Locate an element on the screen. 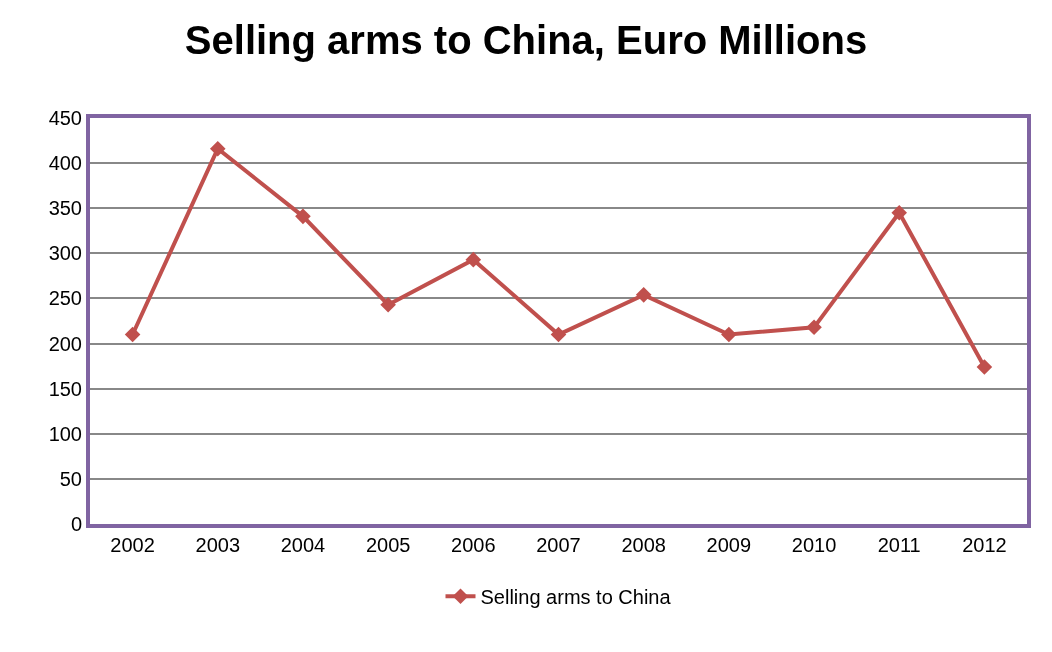 The image size is (1052, 652). y-tick-label: 0 is located at coordinates (76, 524).